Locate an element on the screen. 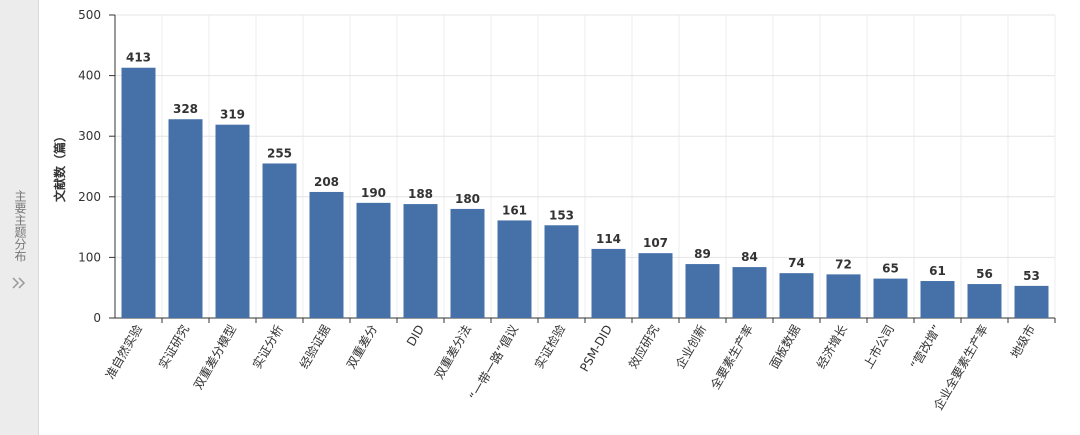 The image size is (1080, 435). x-tick-label: DID is located at coordinates (415, 336).